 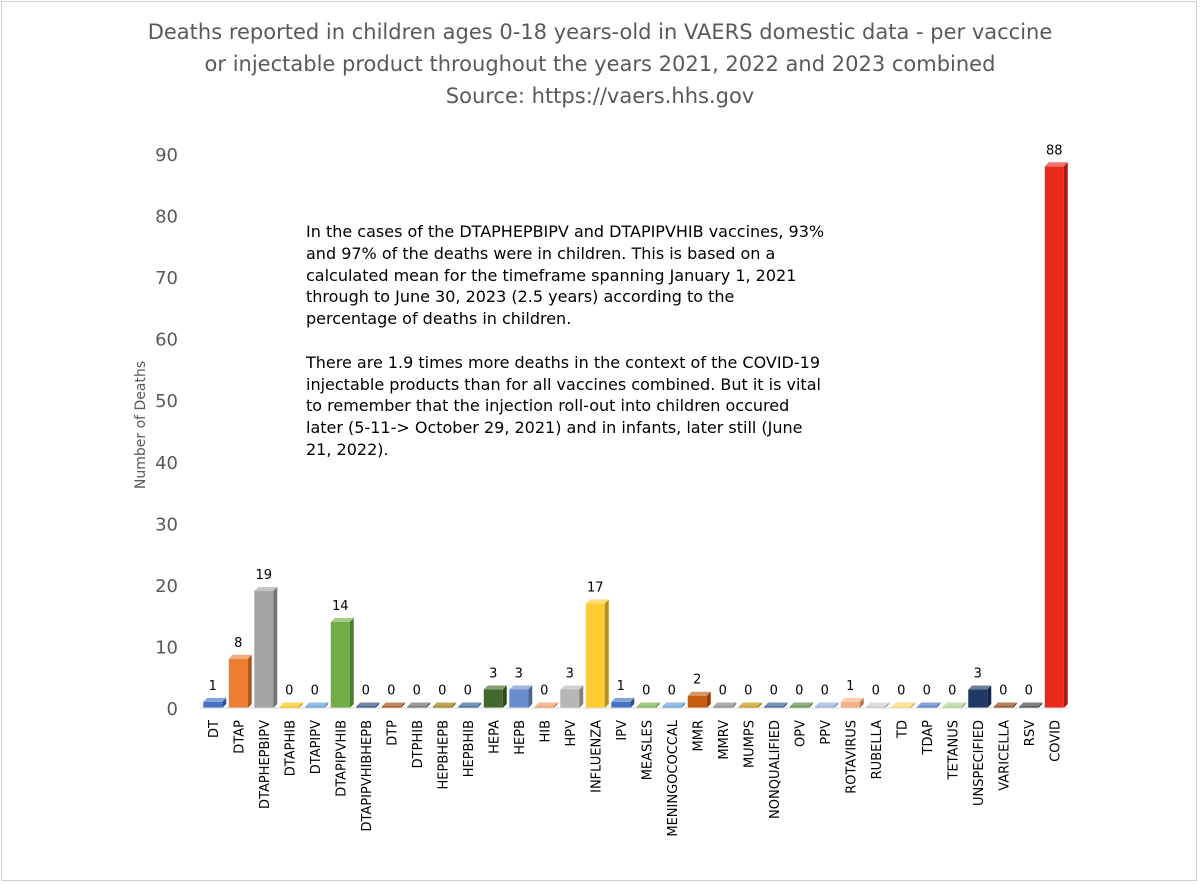 I want to click on value-label: 17, so click(x=595, y=587).